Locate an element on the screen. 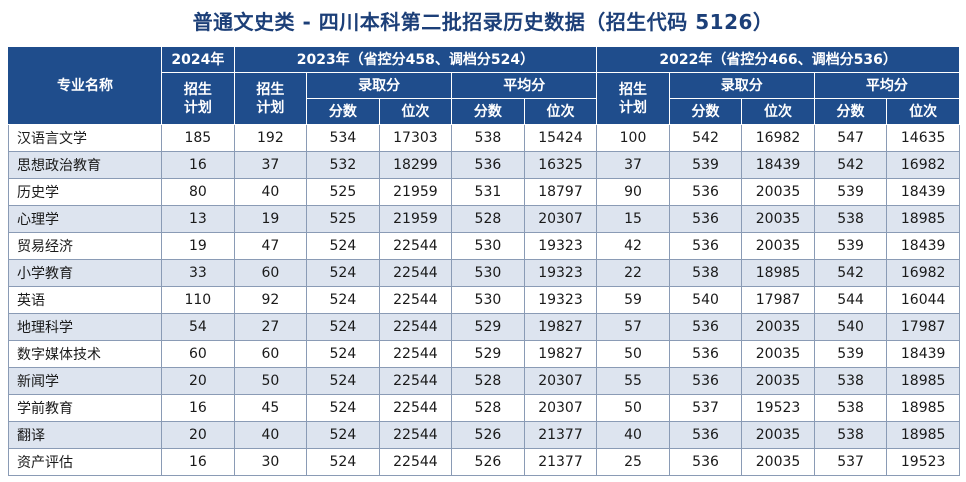 The width and height of the screenshot is (966, 482). plan-2024-cell: 60 is located at coordinates (198, 354).